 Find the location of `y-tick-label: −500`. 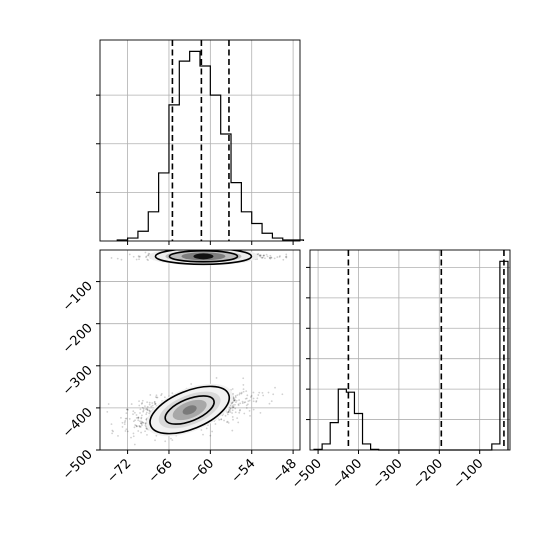

y-tick-label: −500 is located at coordinates (78, 465).